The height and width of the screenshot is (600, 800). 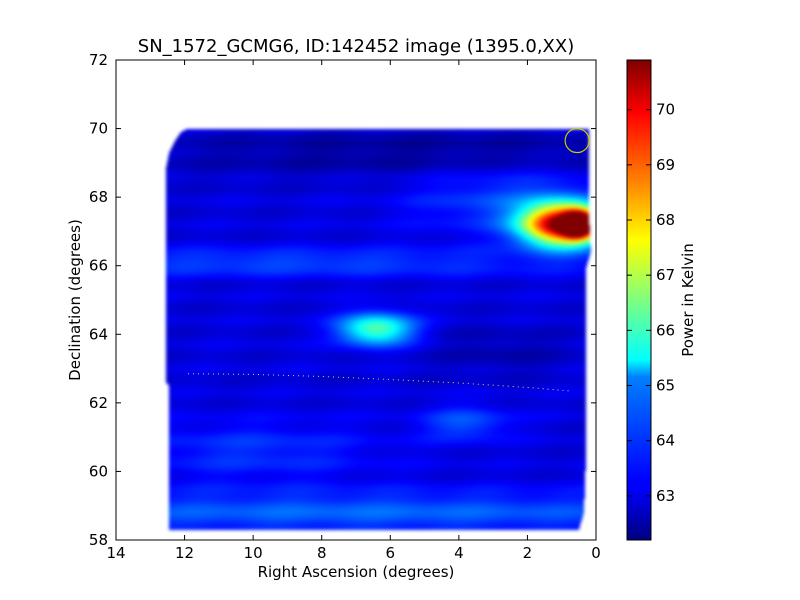 I want to click on x-tick-label: 0, so click(x=596, y=553).